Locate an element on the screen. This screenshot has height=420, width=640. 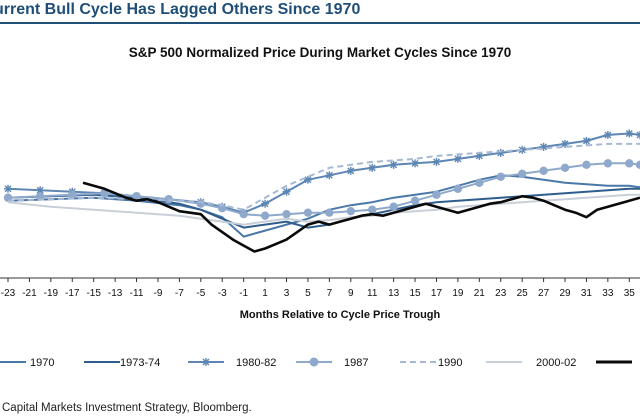
x-tick-label: 1 is located at coordinates (265, 293).